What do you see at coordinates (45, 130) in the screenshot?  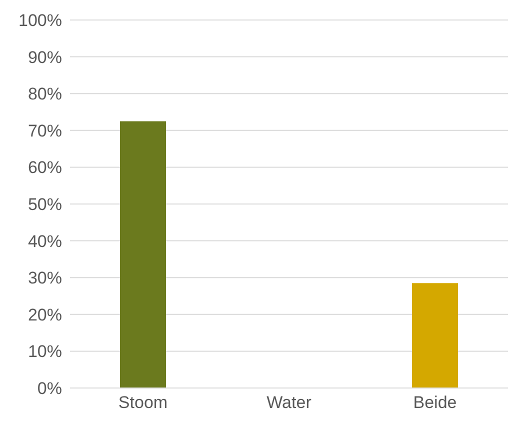 I see `y-tick-label: 70%` at bounding box center [45, 130].